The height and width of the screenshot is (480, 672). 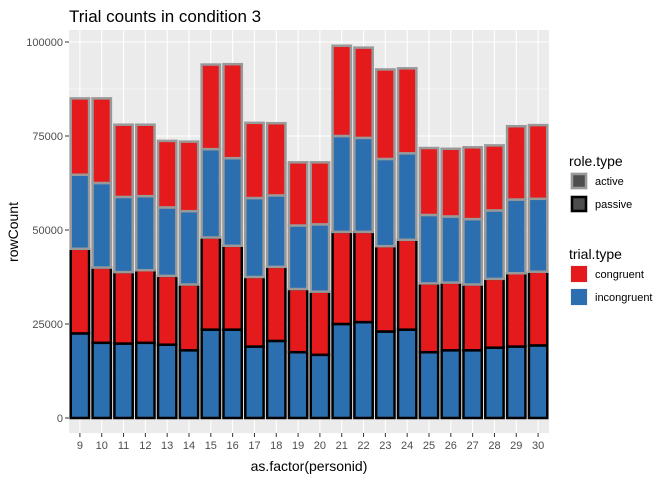 I want to click on y-axis: 0 25000 50000 75000 100000, so click(x=47, y=231).